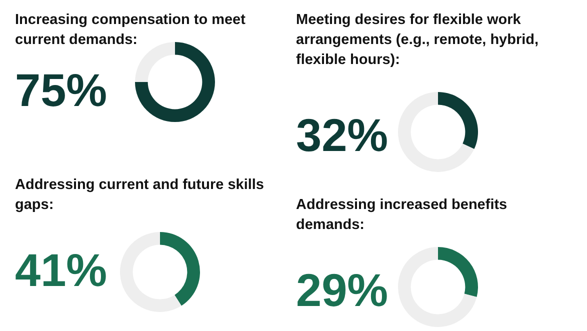  I want to click on text: 41%, so click(61, 270).